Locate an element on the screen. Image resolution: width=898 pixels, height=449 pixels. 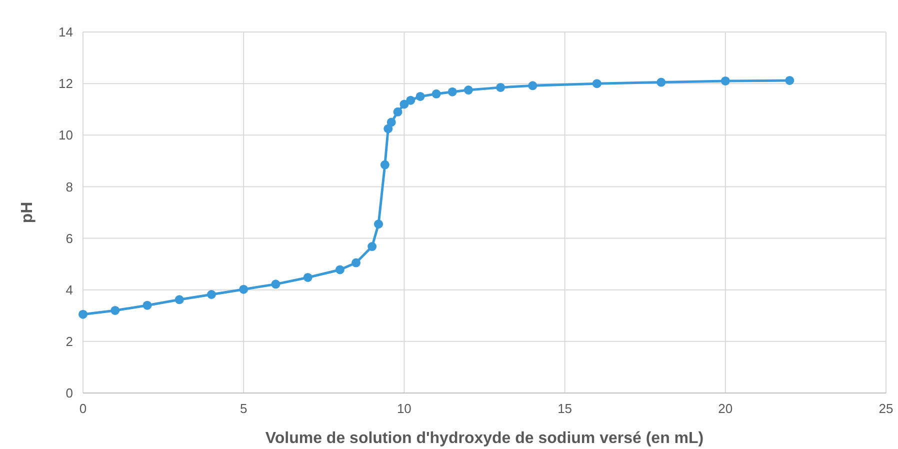
y-axis-title: pH is located at coordinates (27, 213).